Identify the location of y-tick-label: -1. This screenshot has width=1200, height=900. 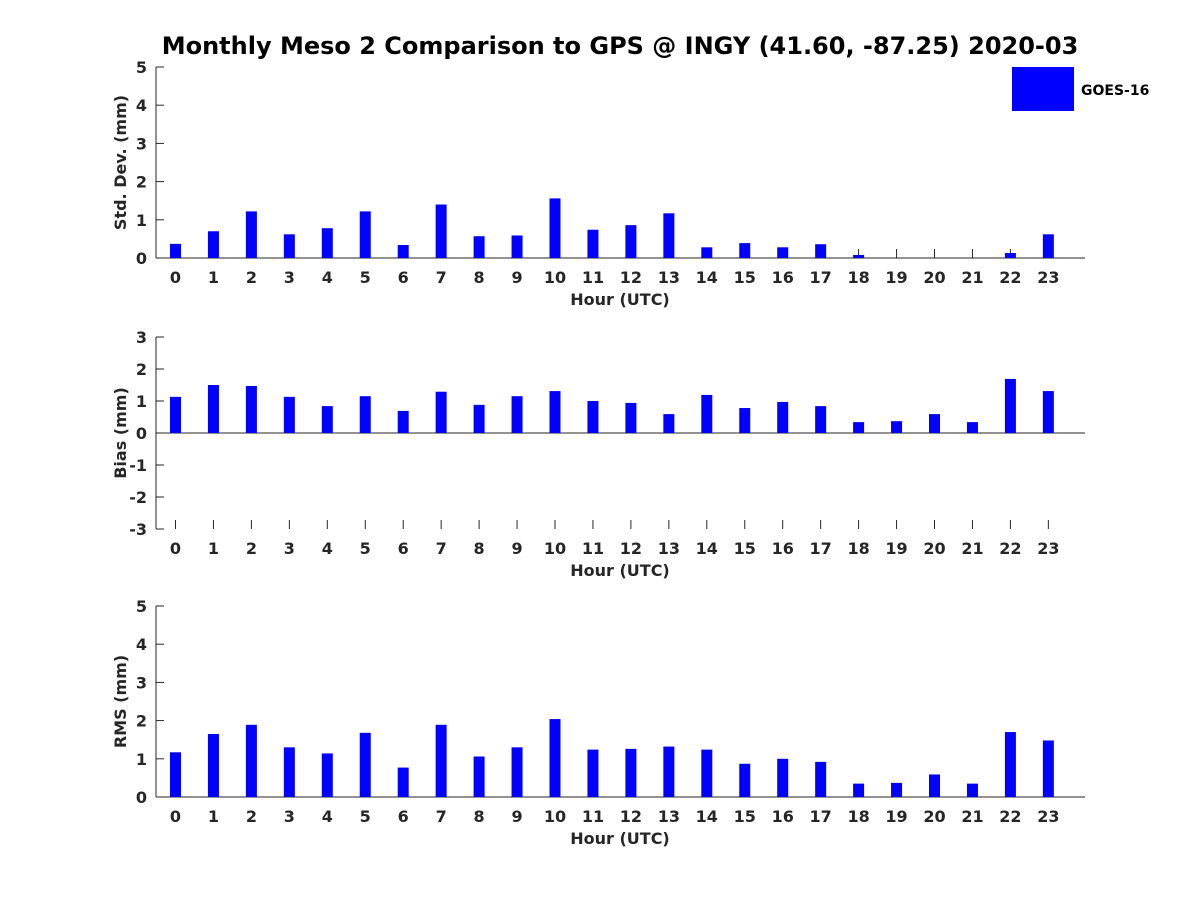
(138, 465).